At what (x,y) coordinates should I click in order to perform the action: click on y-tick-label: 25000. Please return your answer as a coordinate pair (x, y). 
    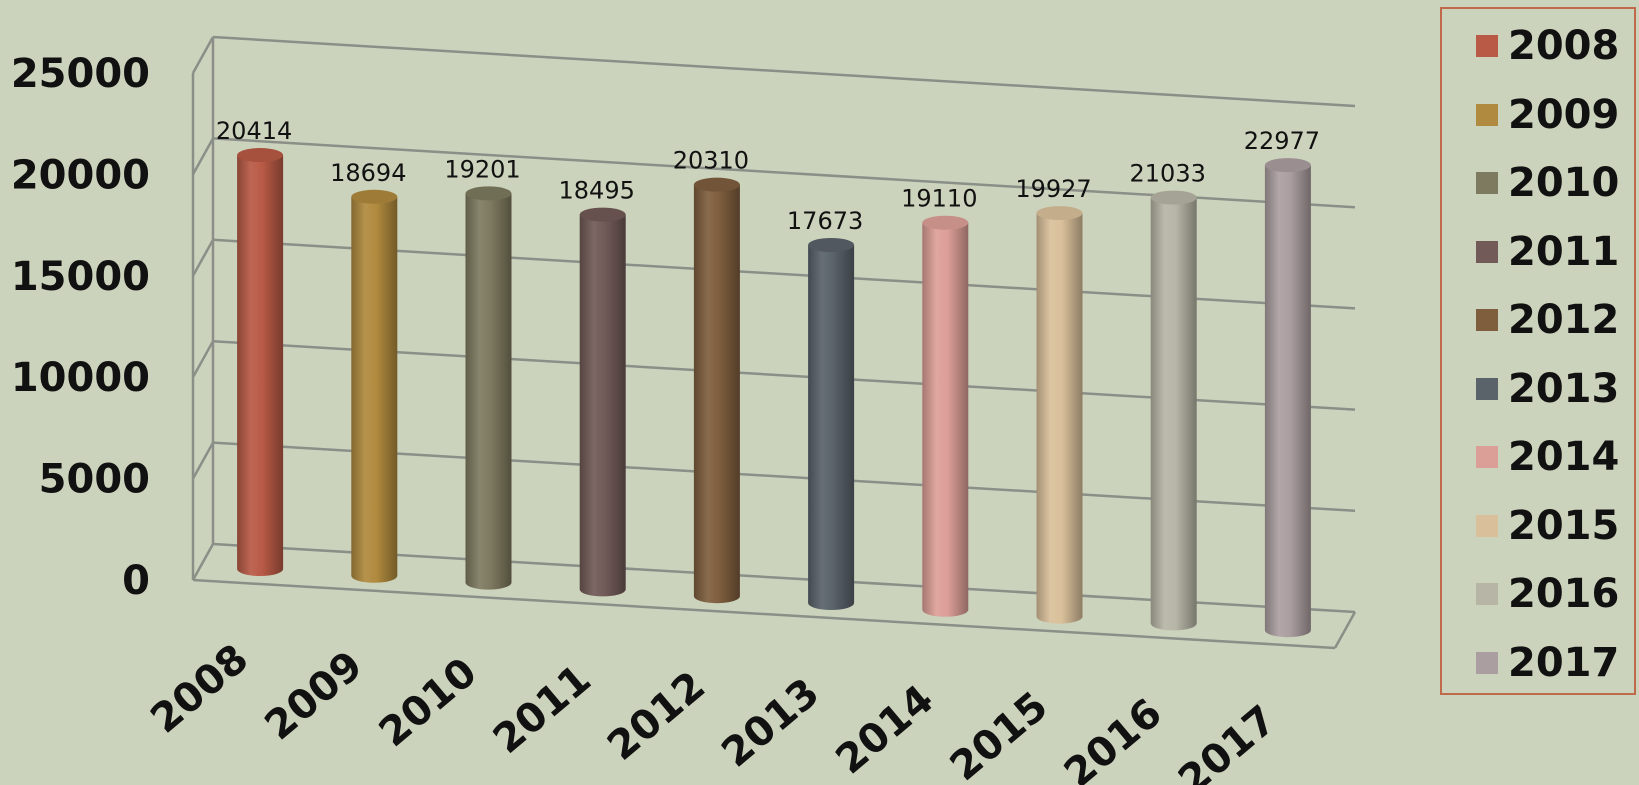
    Looking at the image, I should click on (80, 74).